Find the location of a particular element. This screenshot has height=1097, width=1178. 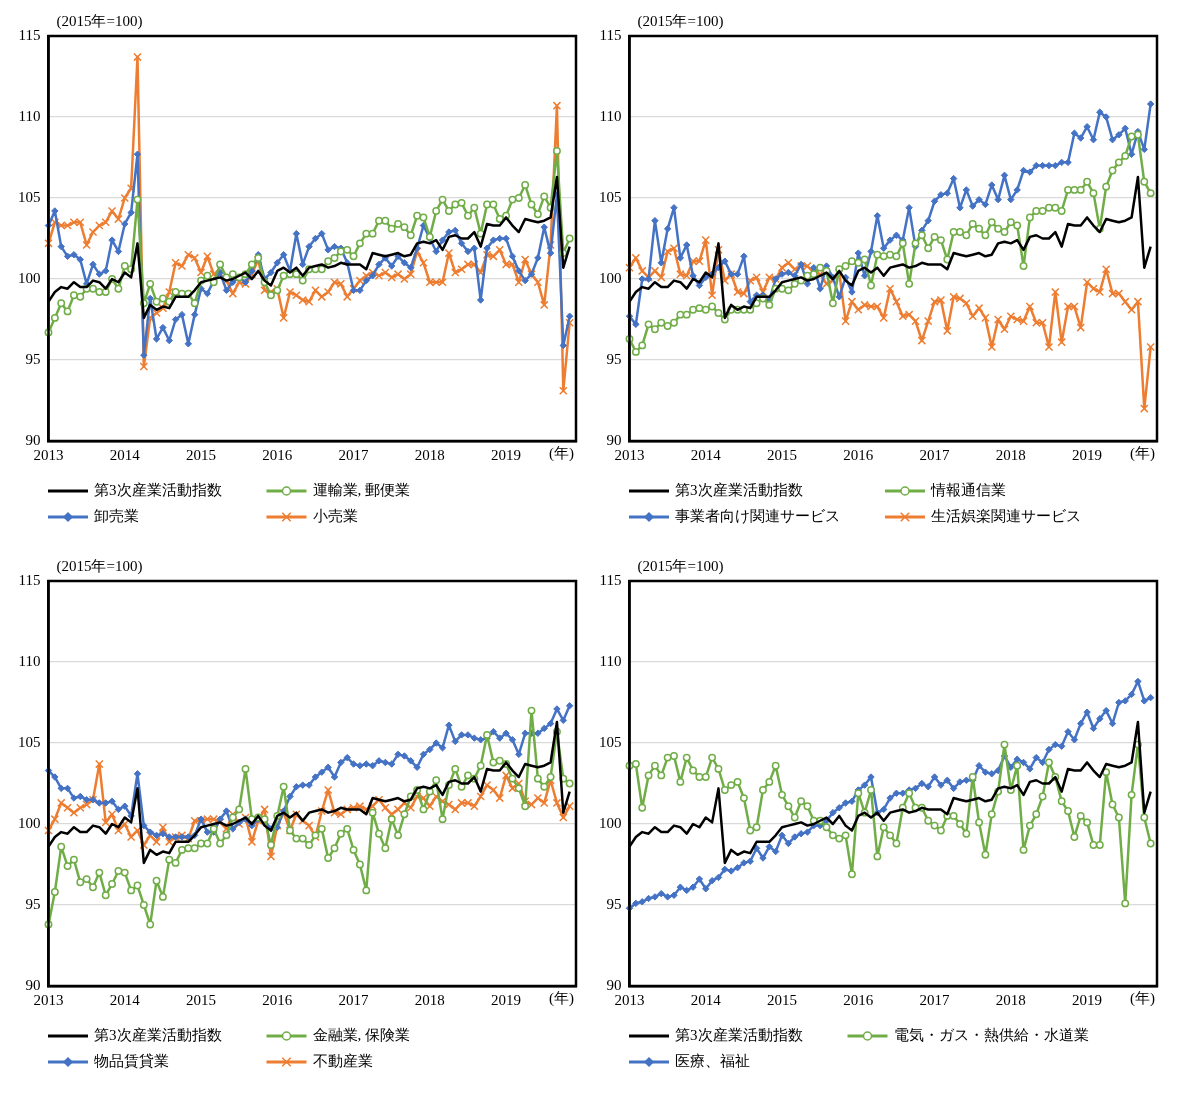

legend-label: 小売業 is located at coordinates (335, 515).